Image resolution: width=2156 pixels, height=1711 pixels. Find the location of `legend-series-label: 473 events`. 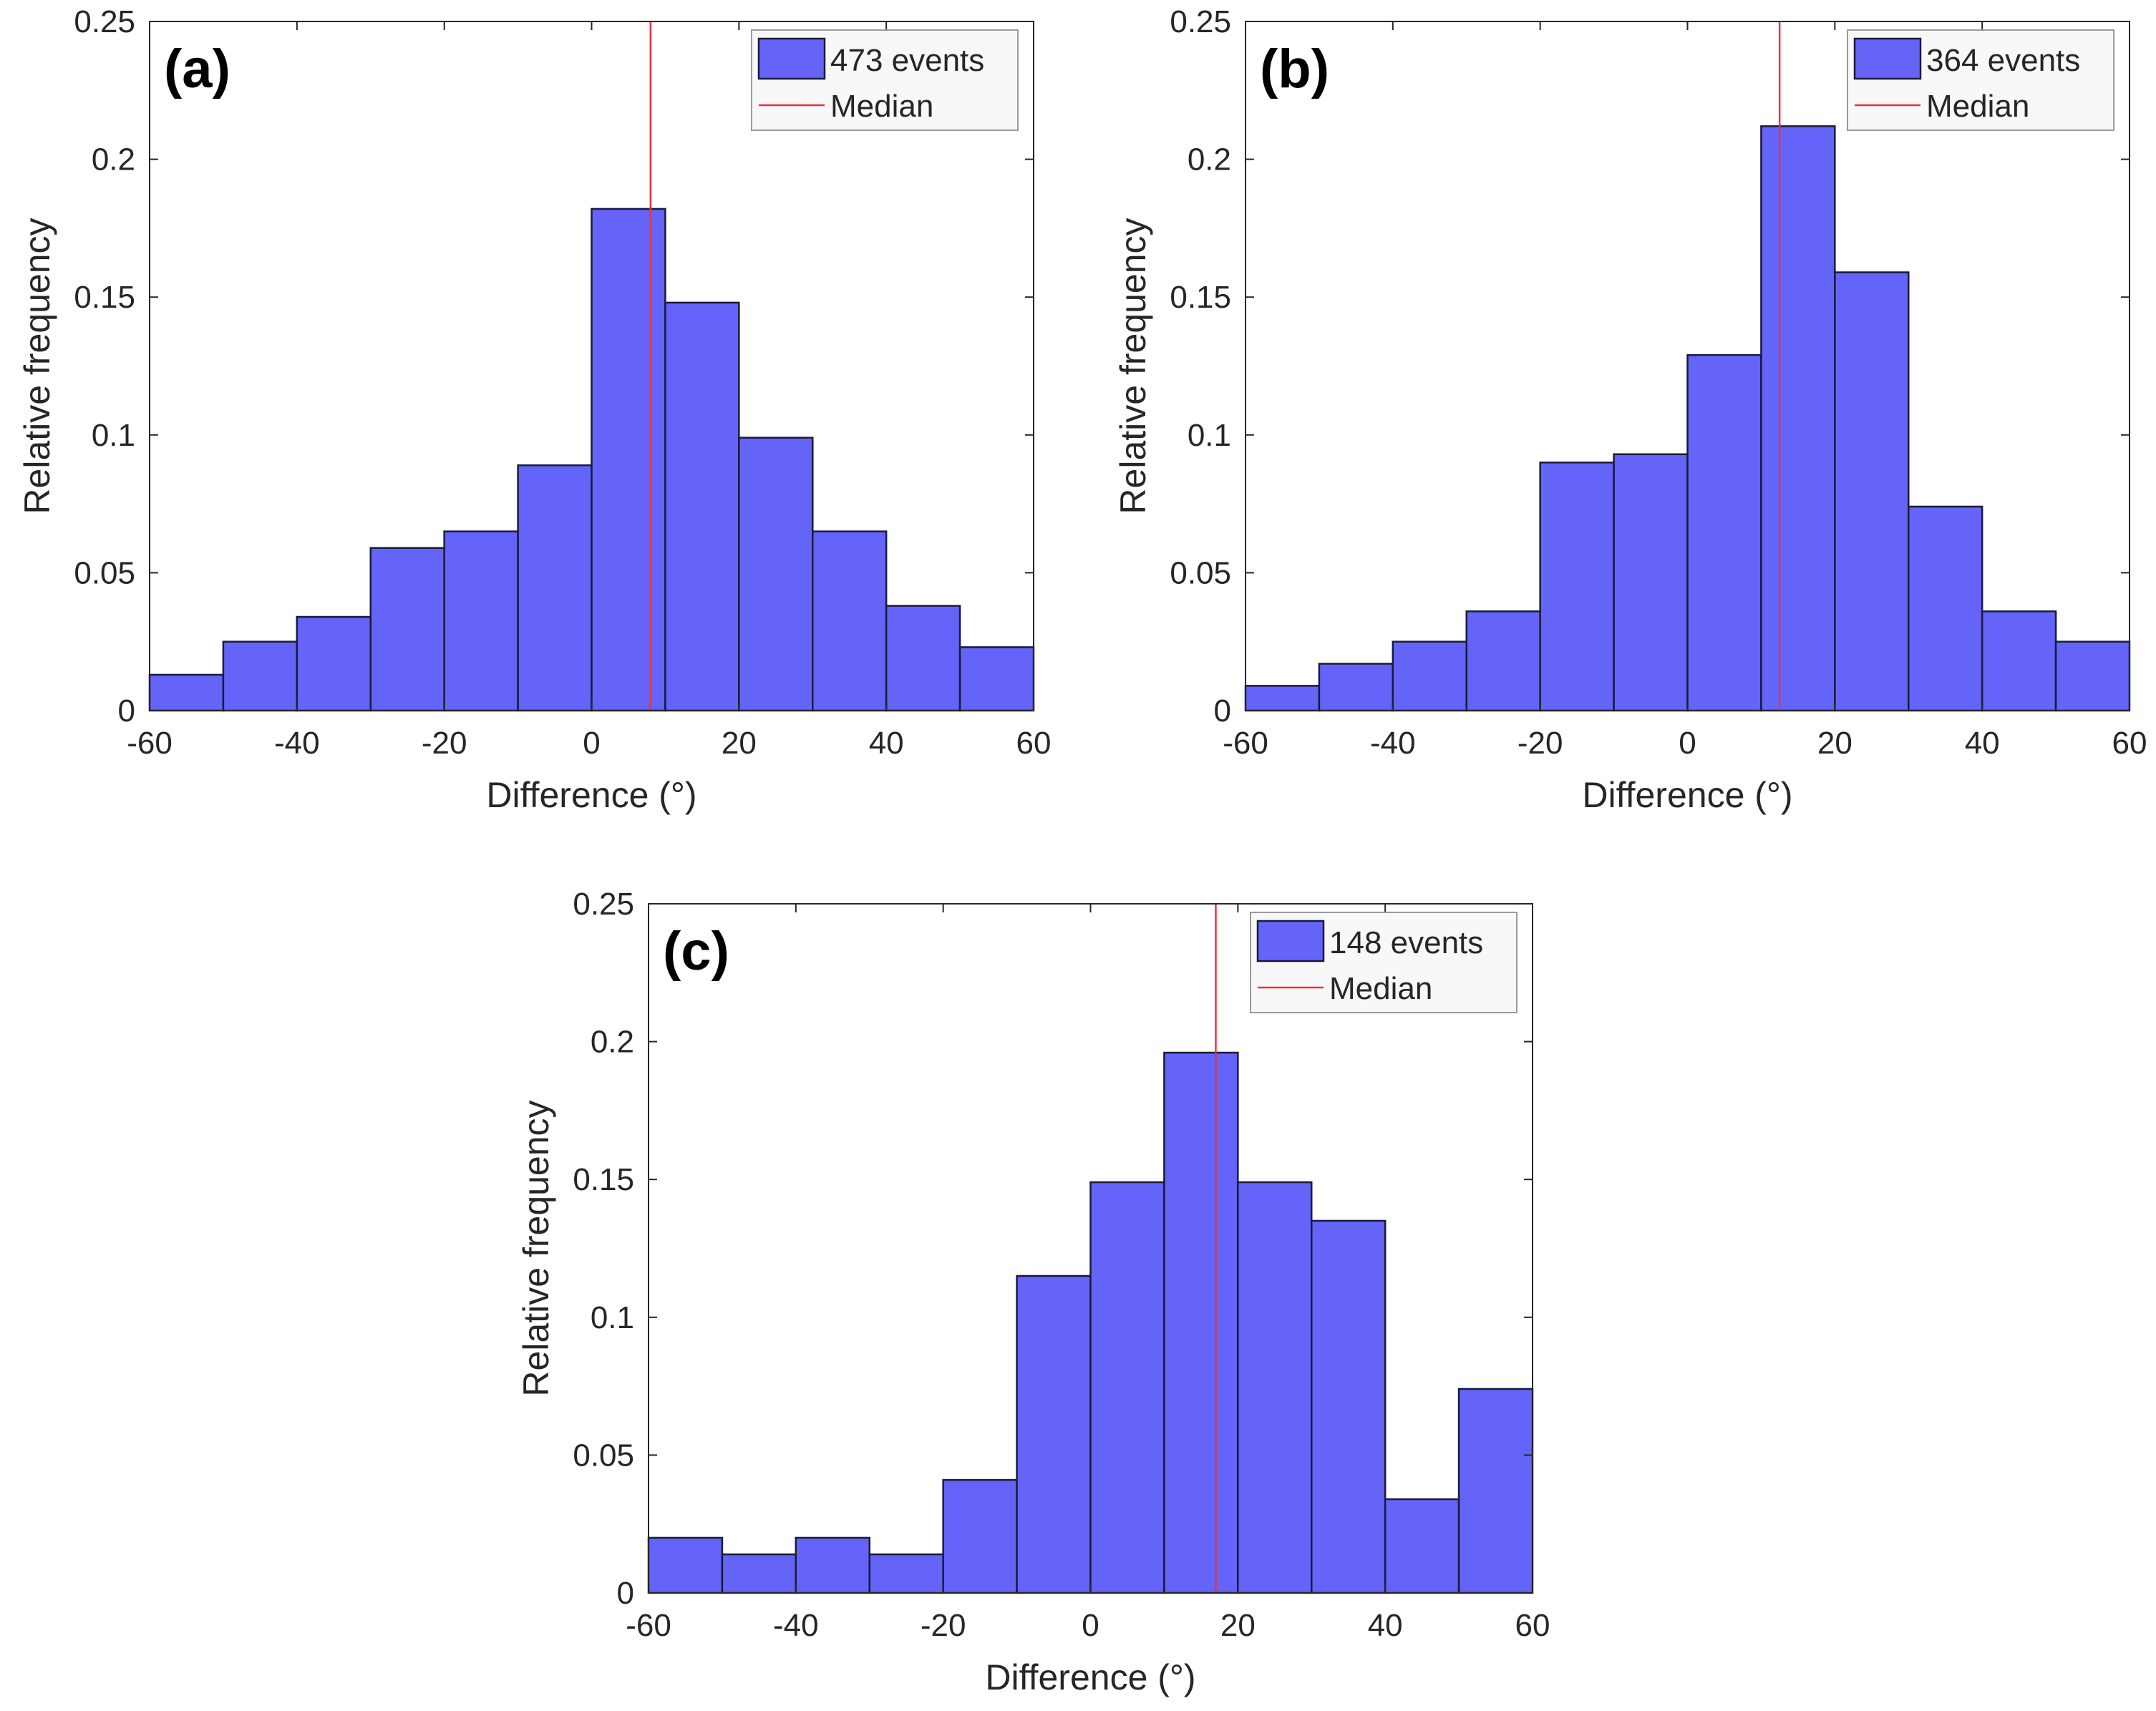

legend-series-label: 473 events is located at coordinates (907, 60).